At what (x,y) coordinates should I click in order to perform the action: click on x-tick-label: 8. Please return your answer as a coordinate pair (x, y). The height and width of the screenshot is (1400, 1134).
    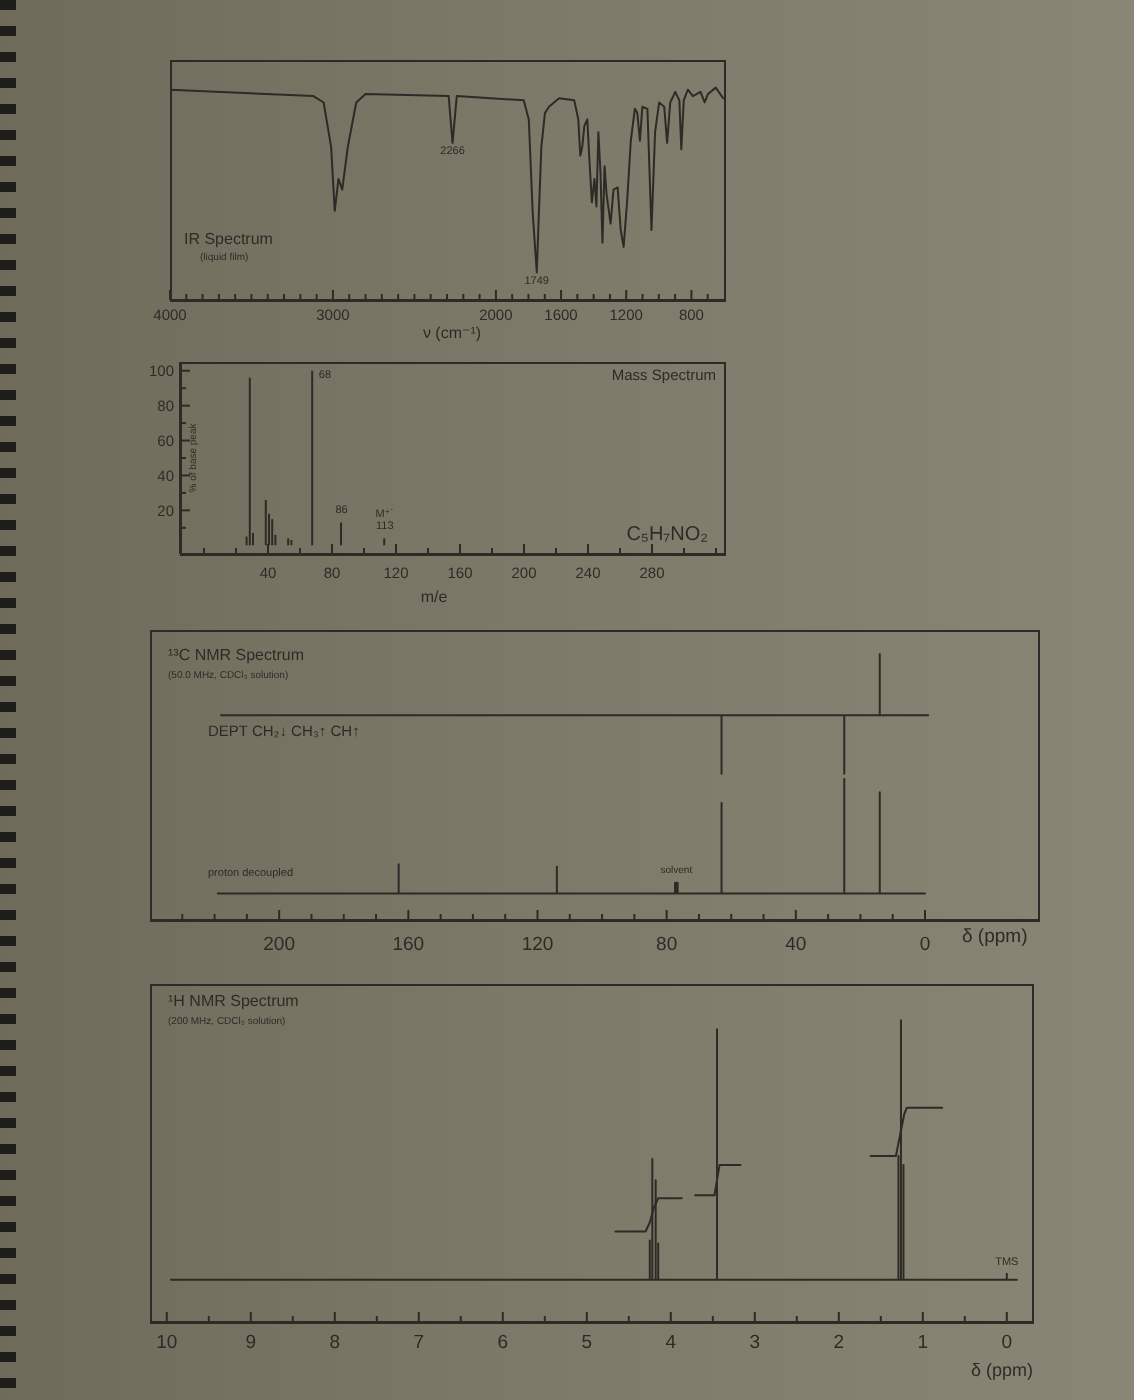
    Looking at the image, I should click on (335, 1343).